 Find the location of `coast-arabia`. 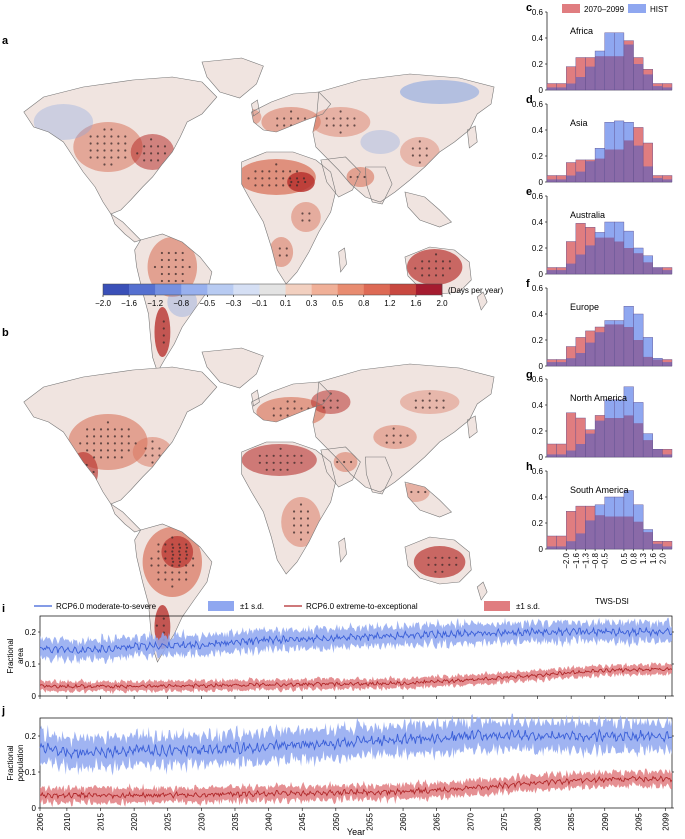

coast-arabia is located at coordinates (340, 467).